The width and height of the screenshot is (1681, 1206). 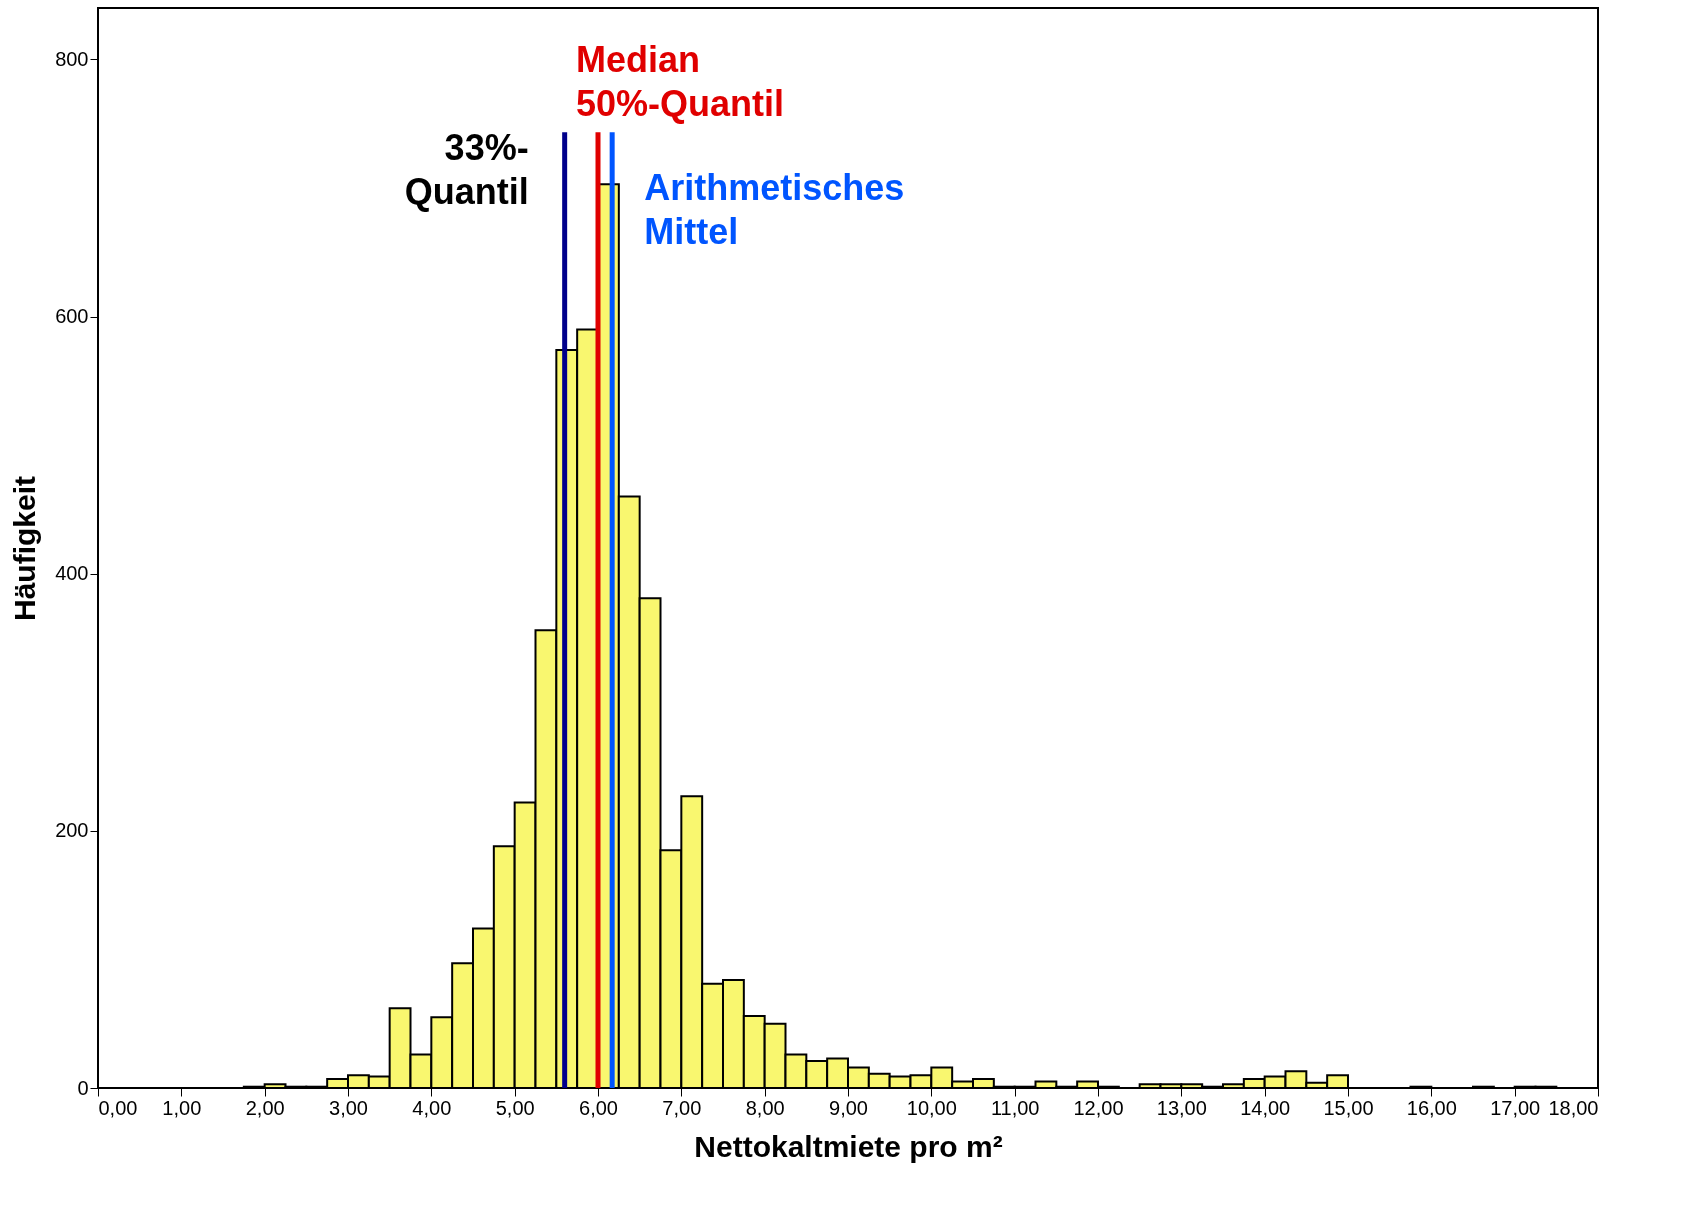 What do you see at coordinates (432, 1107) in the screenshot?
I see `x-tick-label: 4,00` at bounding box center [432, 1107].